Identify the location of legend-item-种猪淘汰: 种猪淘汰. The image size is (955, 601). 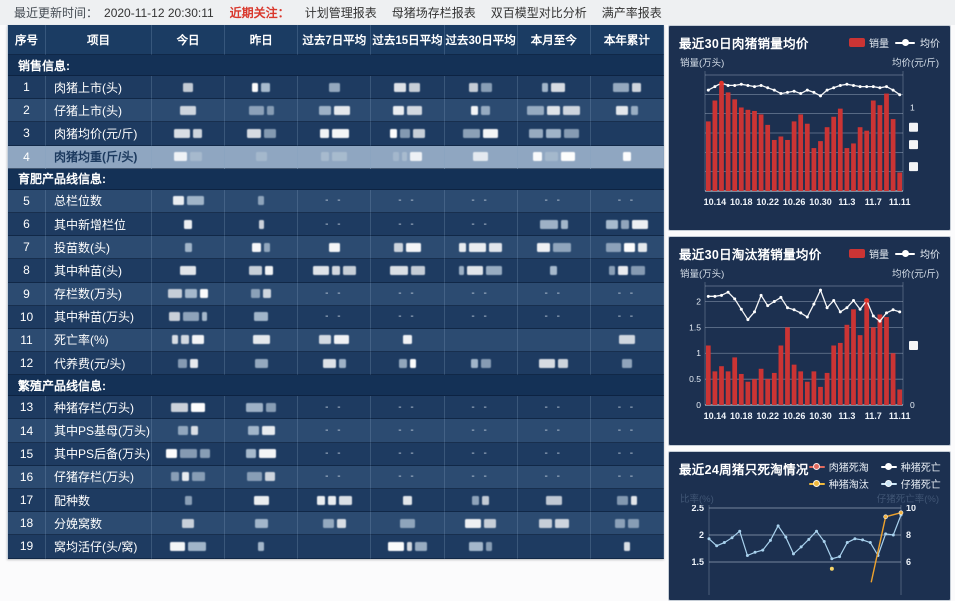
(838, 483).